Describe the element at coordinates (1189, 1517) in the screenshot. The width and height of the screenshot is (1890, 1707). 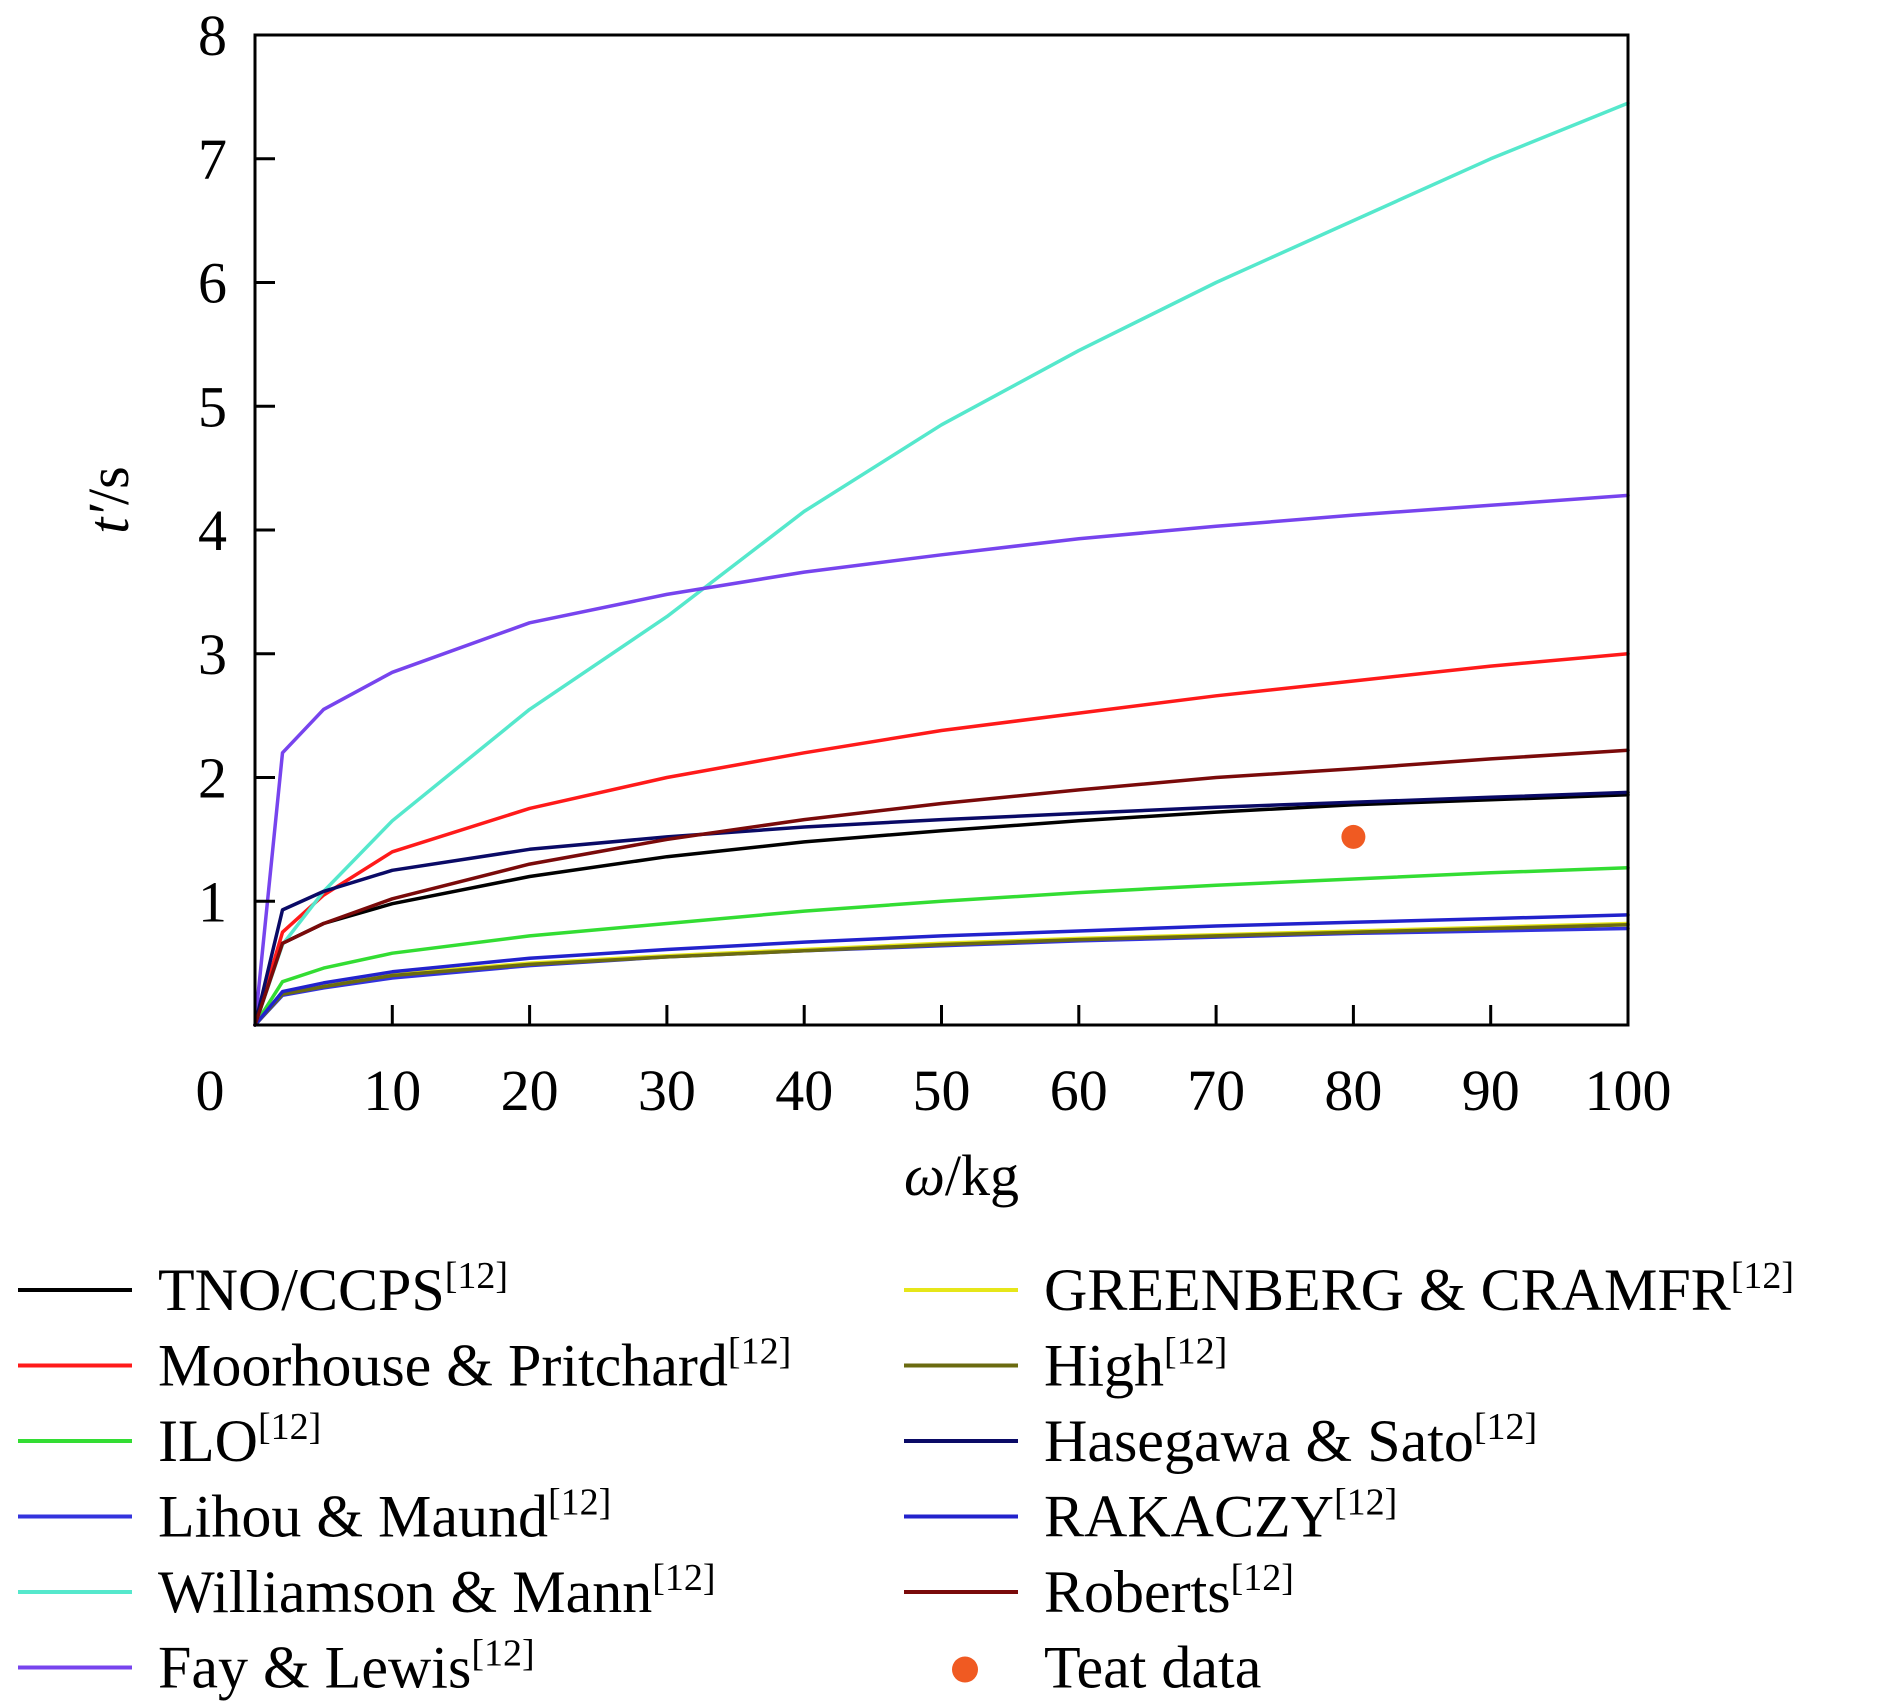
I see `legend-label-text: RAKACZY` at that location.